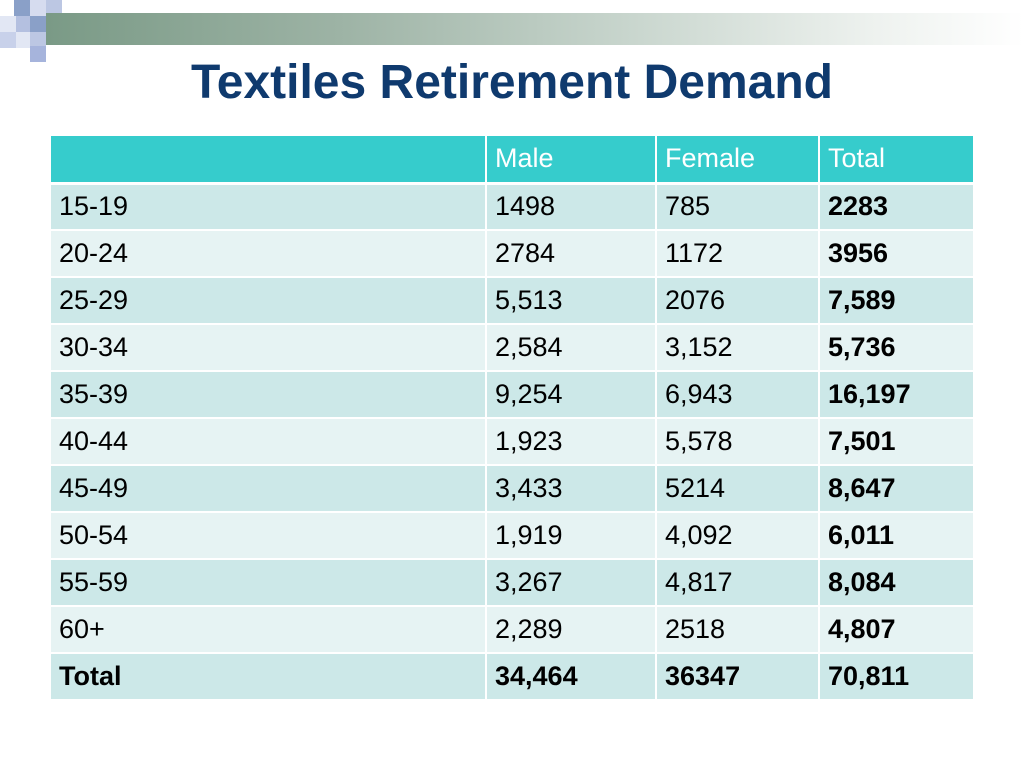 The height and width of the screenshot is (768, 1024). I want to click on age-group-cell: 30-34, so click(269, 348).